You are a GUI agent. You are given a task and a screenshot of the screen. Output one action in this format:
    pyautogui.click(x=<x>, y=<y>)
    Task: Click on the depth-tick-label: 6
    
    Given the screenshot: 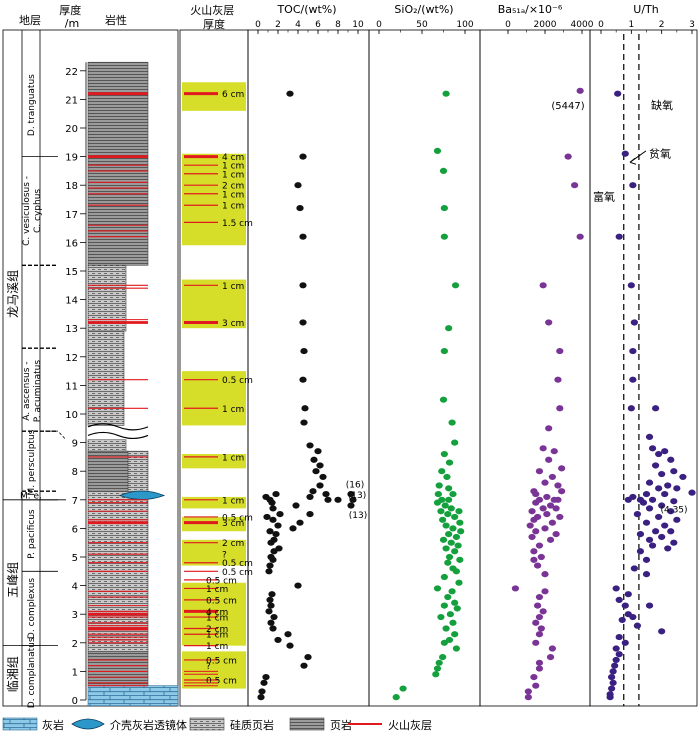 What is the action you would take?
    pyautogui.click(x=75, y=529)
    